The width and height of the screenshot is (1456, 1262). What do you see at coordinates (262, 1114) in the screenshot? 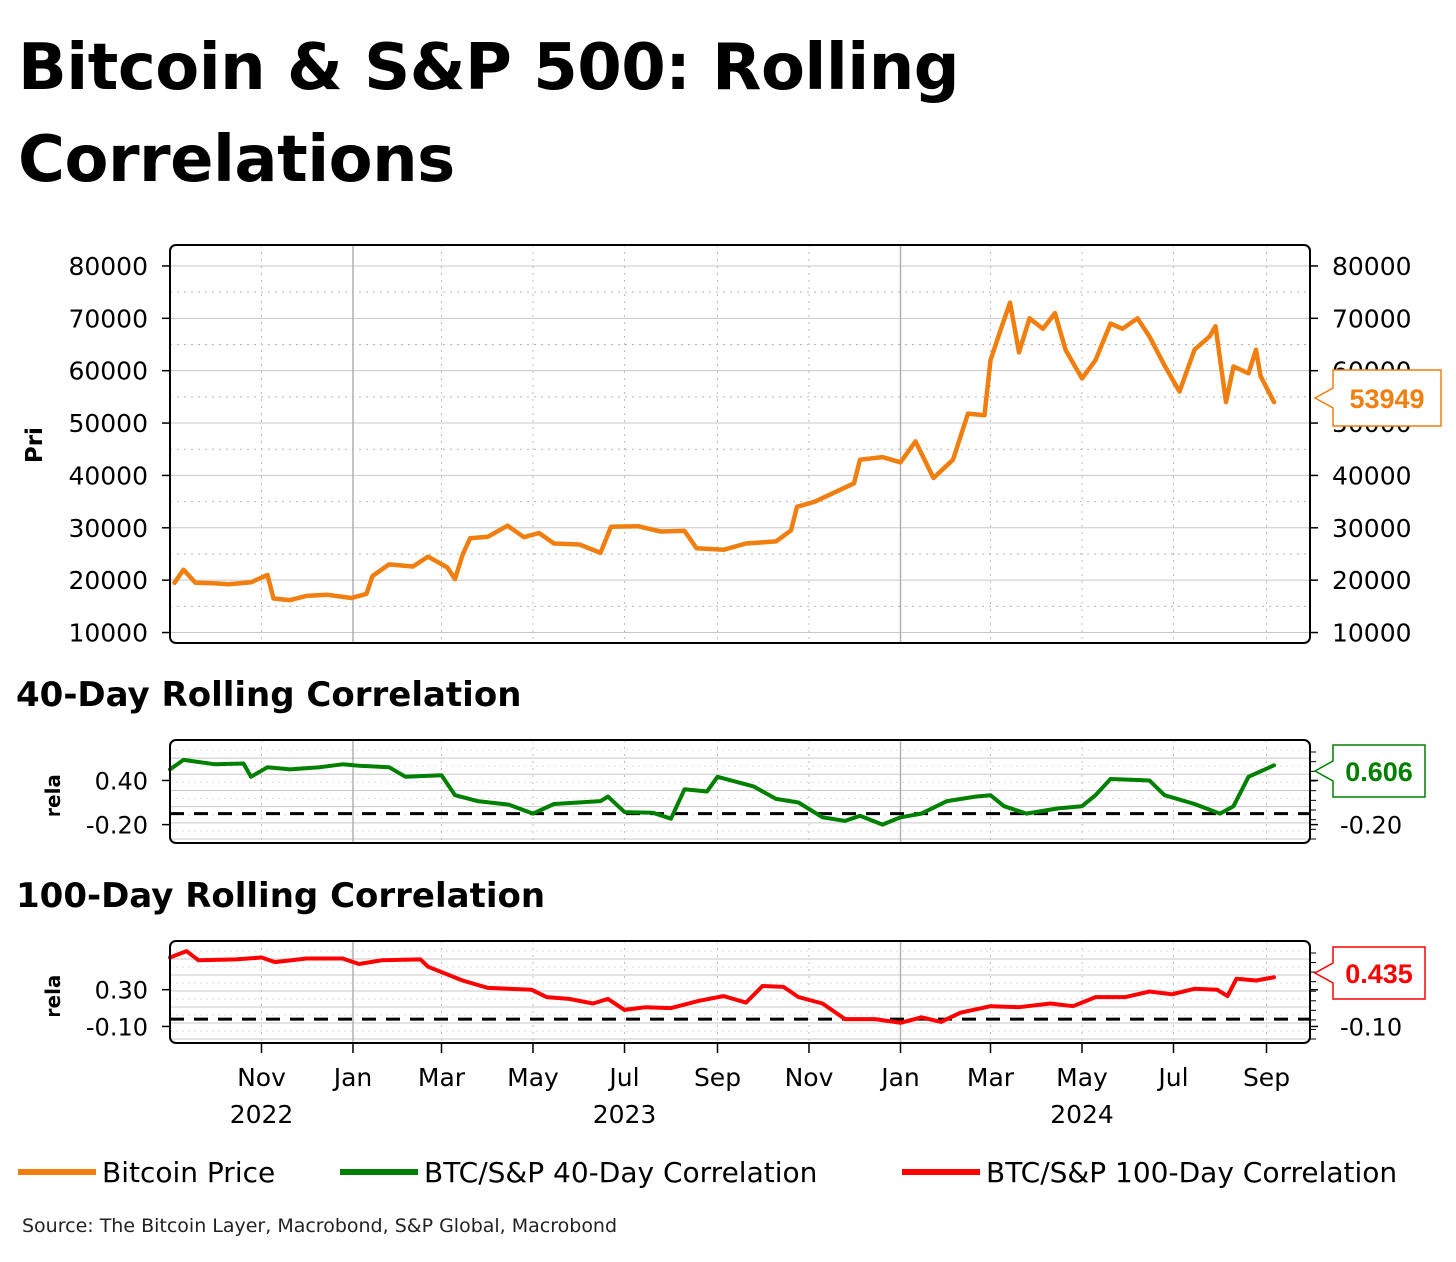
I see `x-year-label: 2022` at bounding box center [262, 1114].